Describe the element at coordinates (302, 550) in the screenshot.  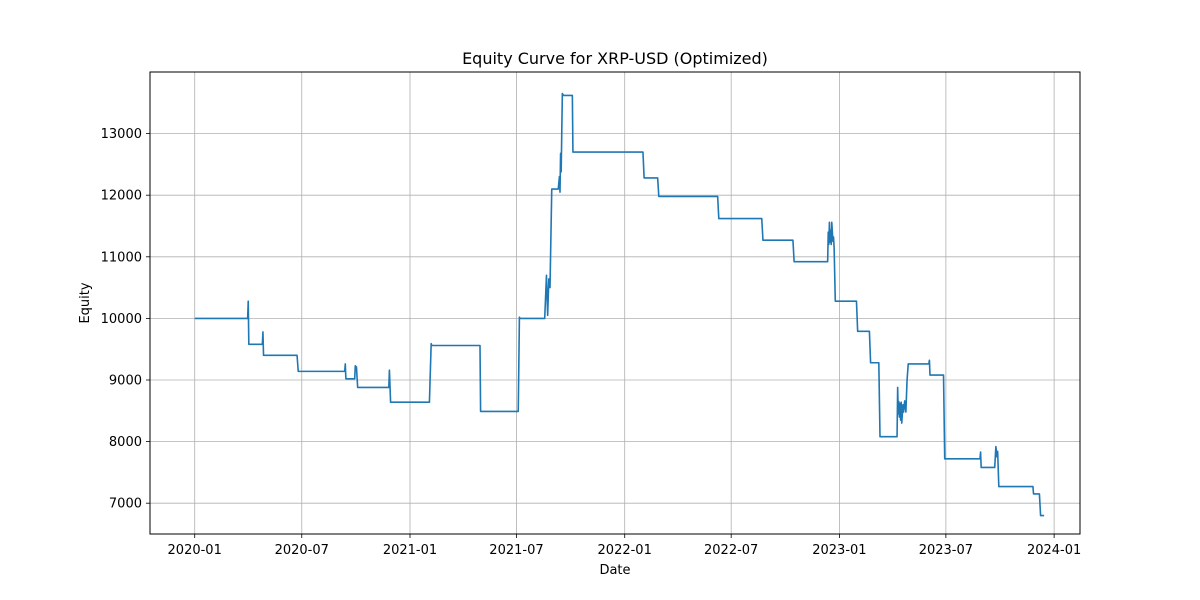
I see `x-tick-label: 2020-07` at that location.